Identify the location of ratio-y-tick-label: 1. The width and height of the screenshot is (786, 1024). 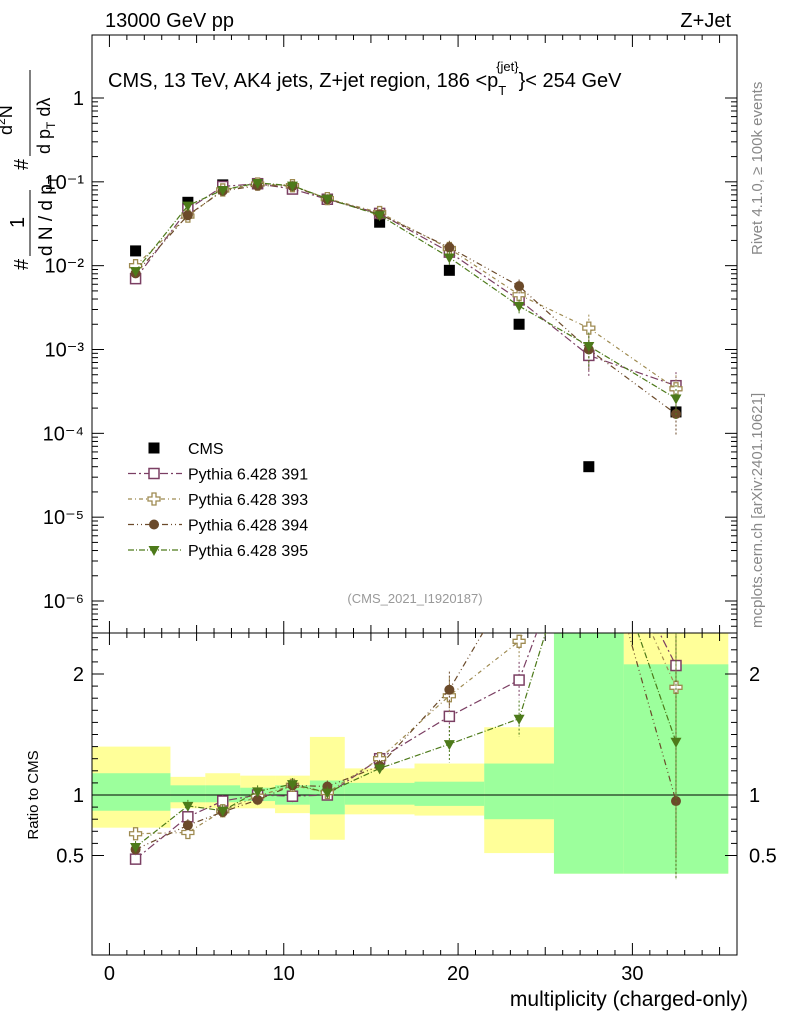
(78, 796).